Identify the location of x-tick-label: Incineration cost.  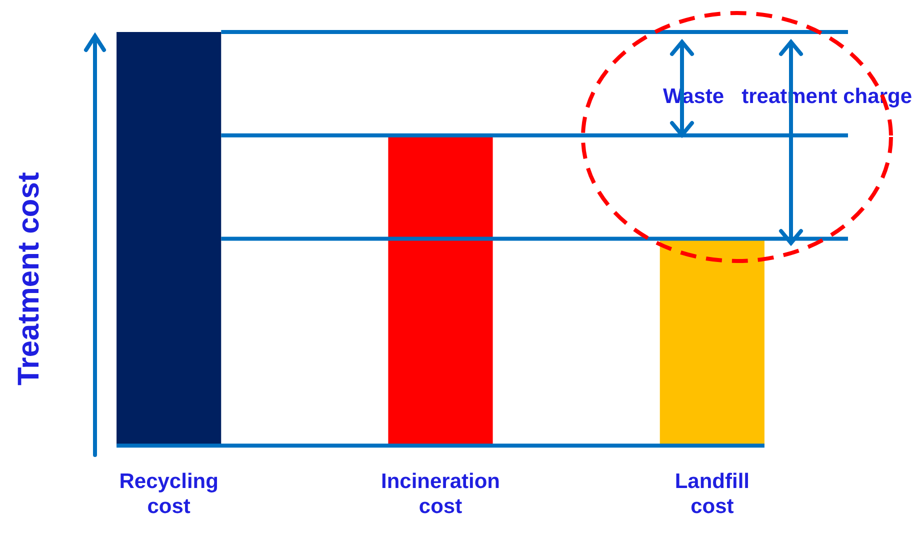
(440, 494).